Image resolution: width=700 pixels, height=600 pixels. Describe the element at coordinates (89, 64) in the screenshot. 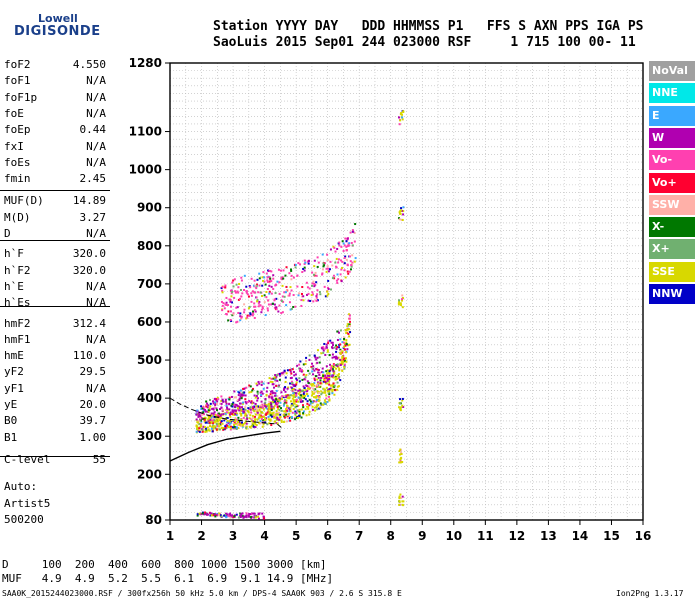

I see `param-value: 4.550` at that location.